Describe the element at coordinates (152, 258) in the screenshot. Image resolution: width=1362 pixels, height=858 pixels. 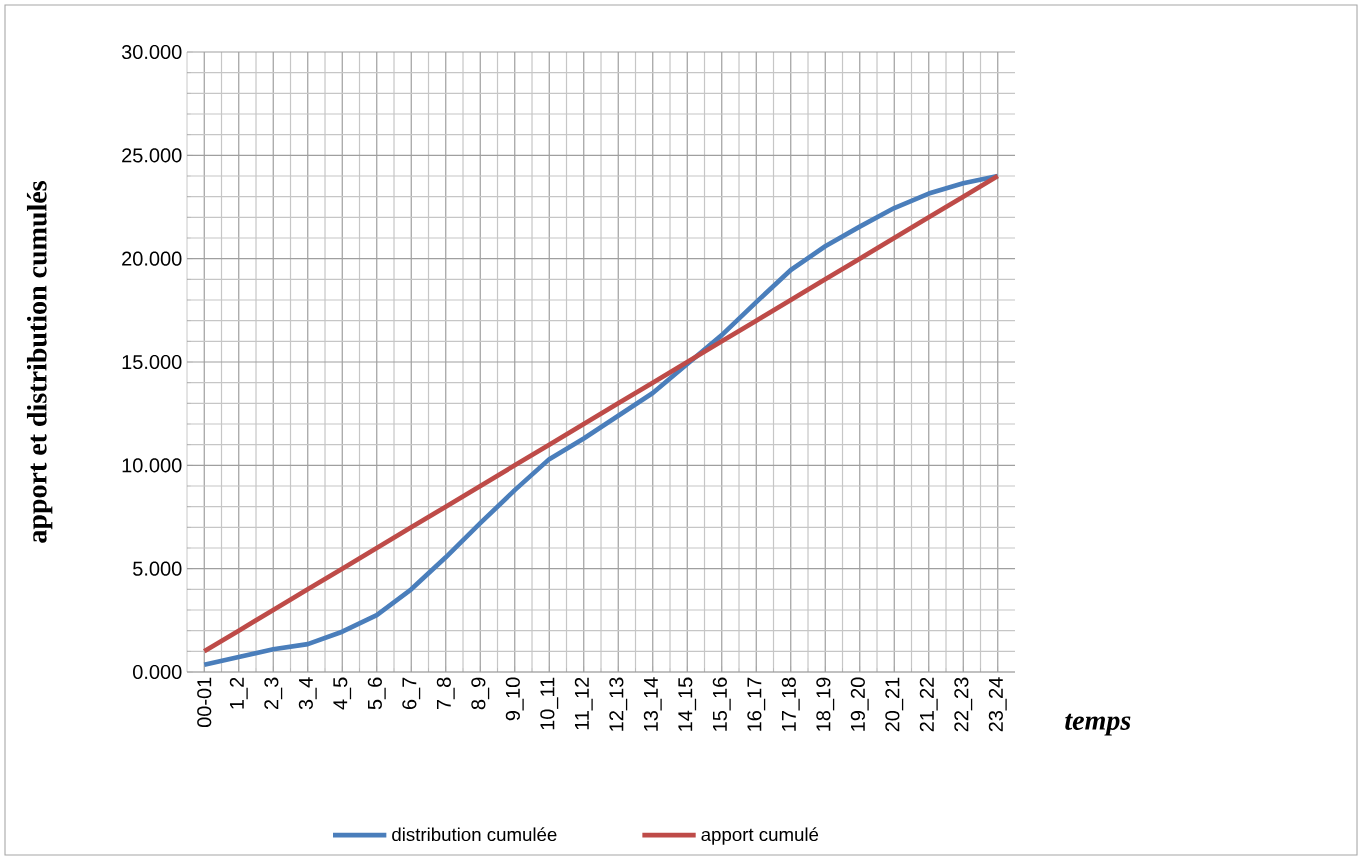
I see `y-tick-label: 20.000` at that location.